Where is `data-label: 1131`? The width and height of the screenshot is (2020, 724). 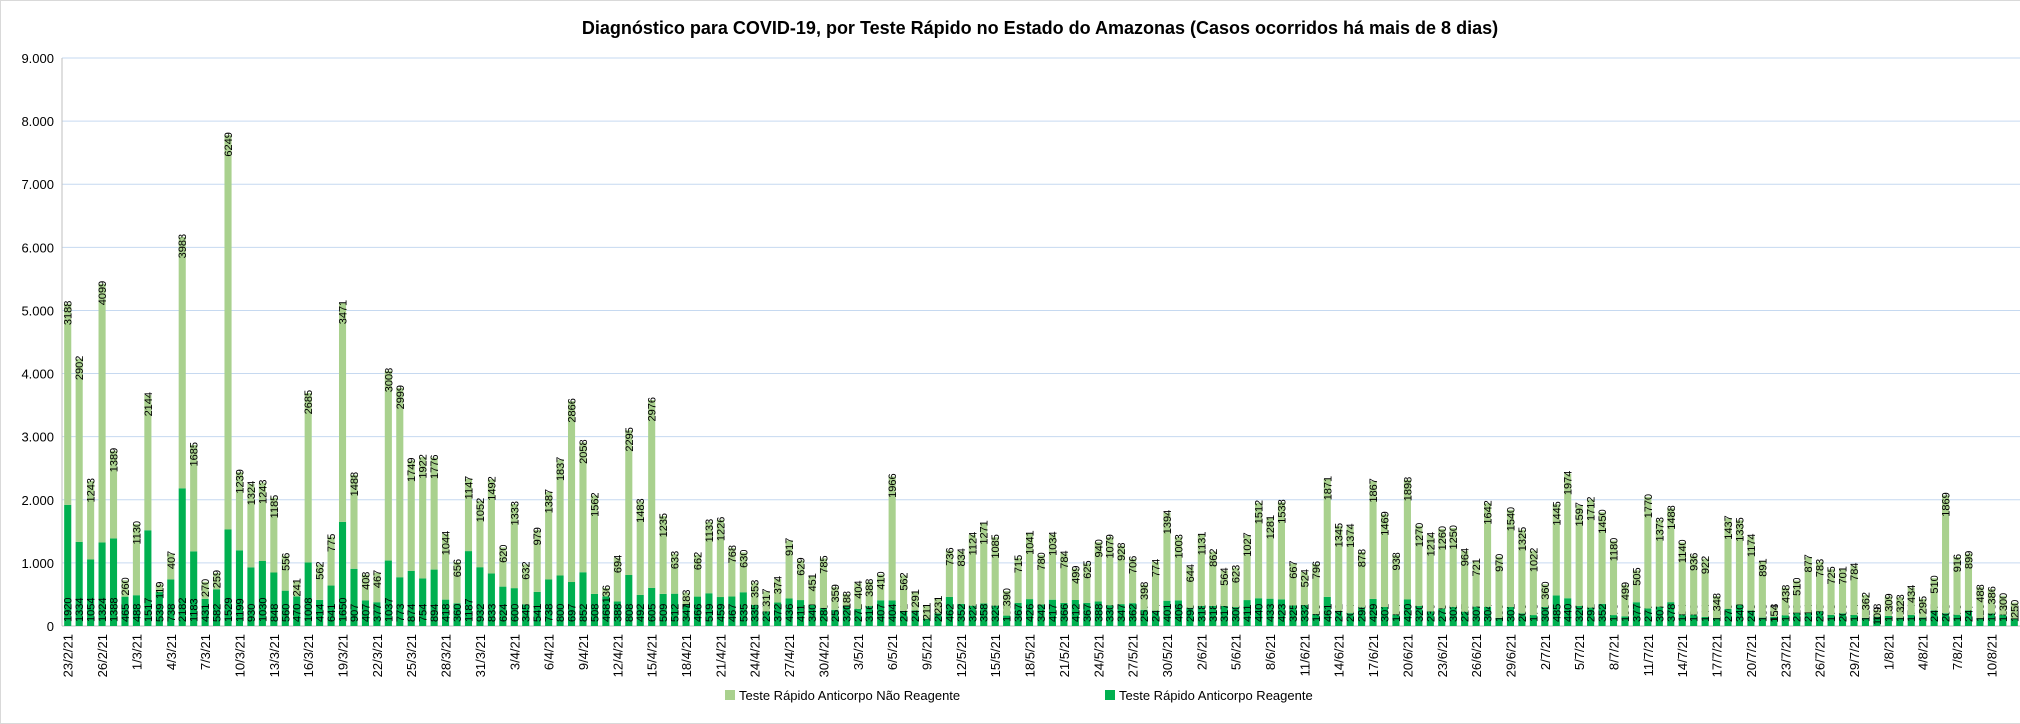 data-label: 1131 is located at coordinates (1202, 544).